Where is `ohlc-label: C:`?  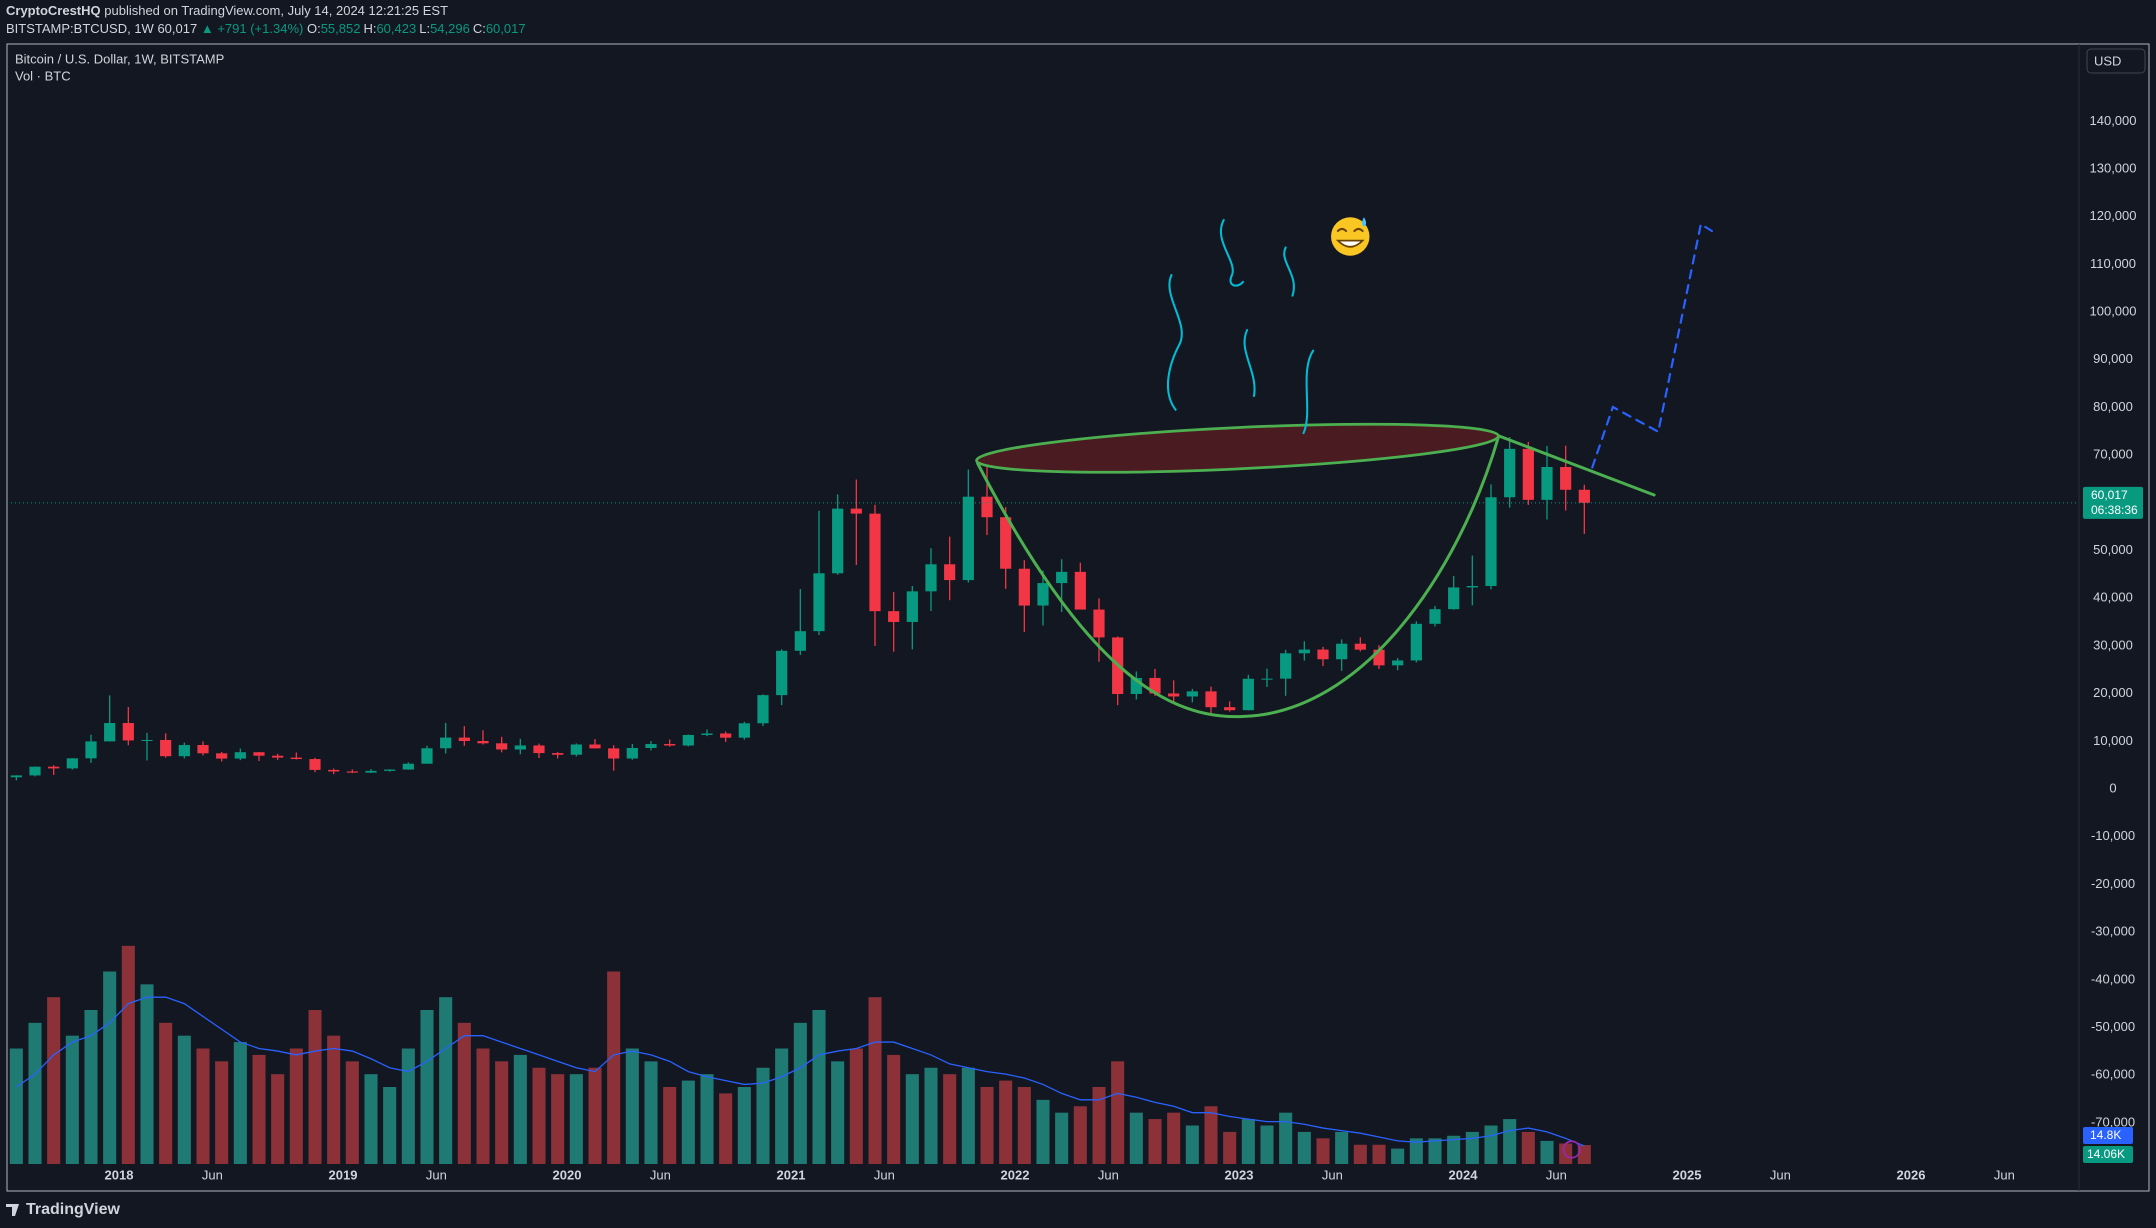
ohlc-label: C: is located at coordinates (479, 28).